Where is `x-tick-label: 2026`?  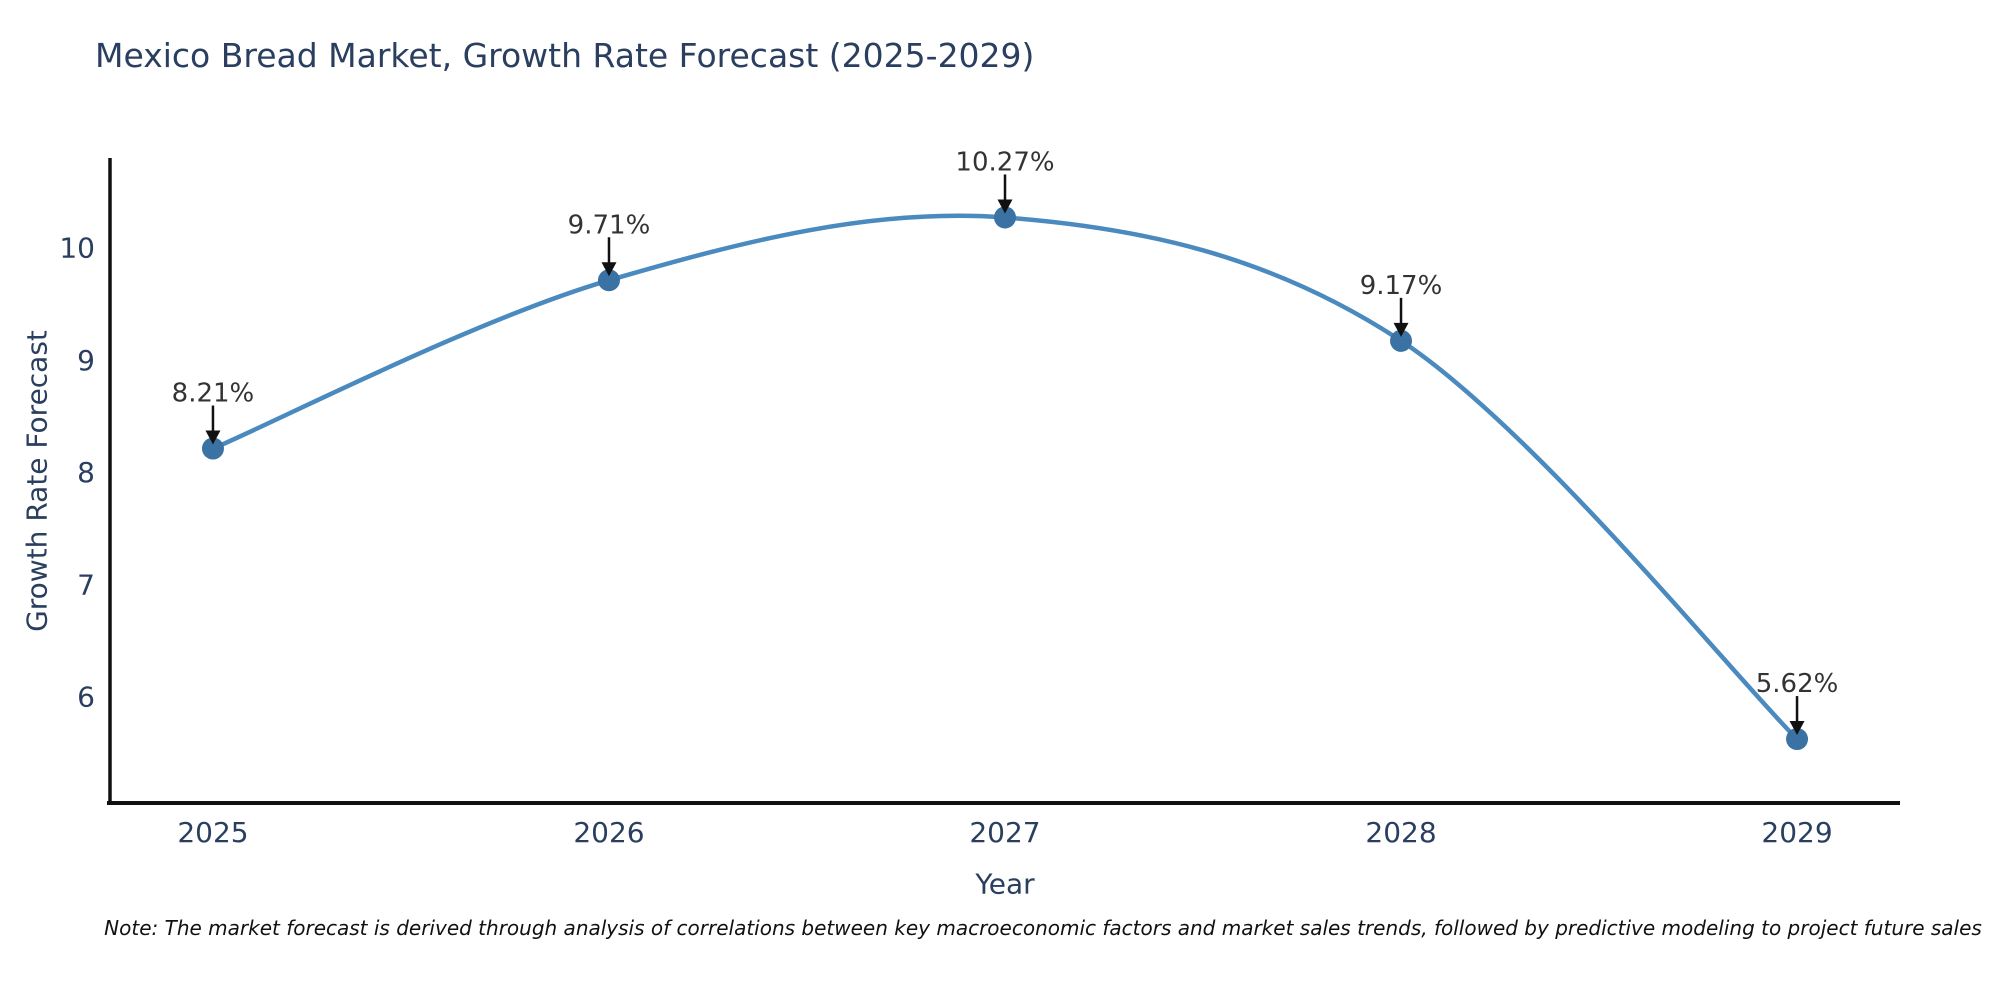
x-tick-label: 2026 is located at coordinates (608, 832).